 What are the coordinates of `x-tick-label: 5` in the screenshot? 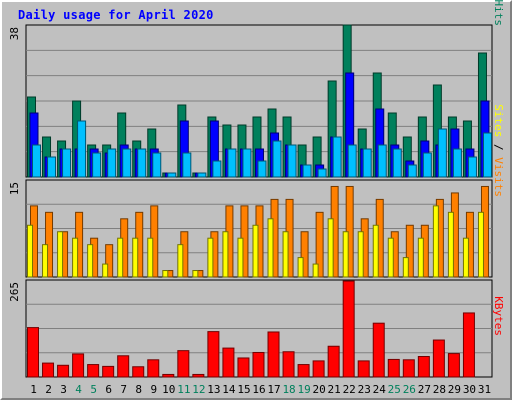 It's located at (93, 389).